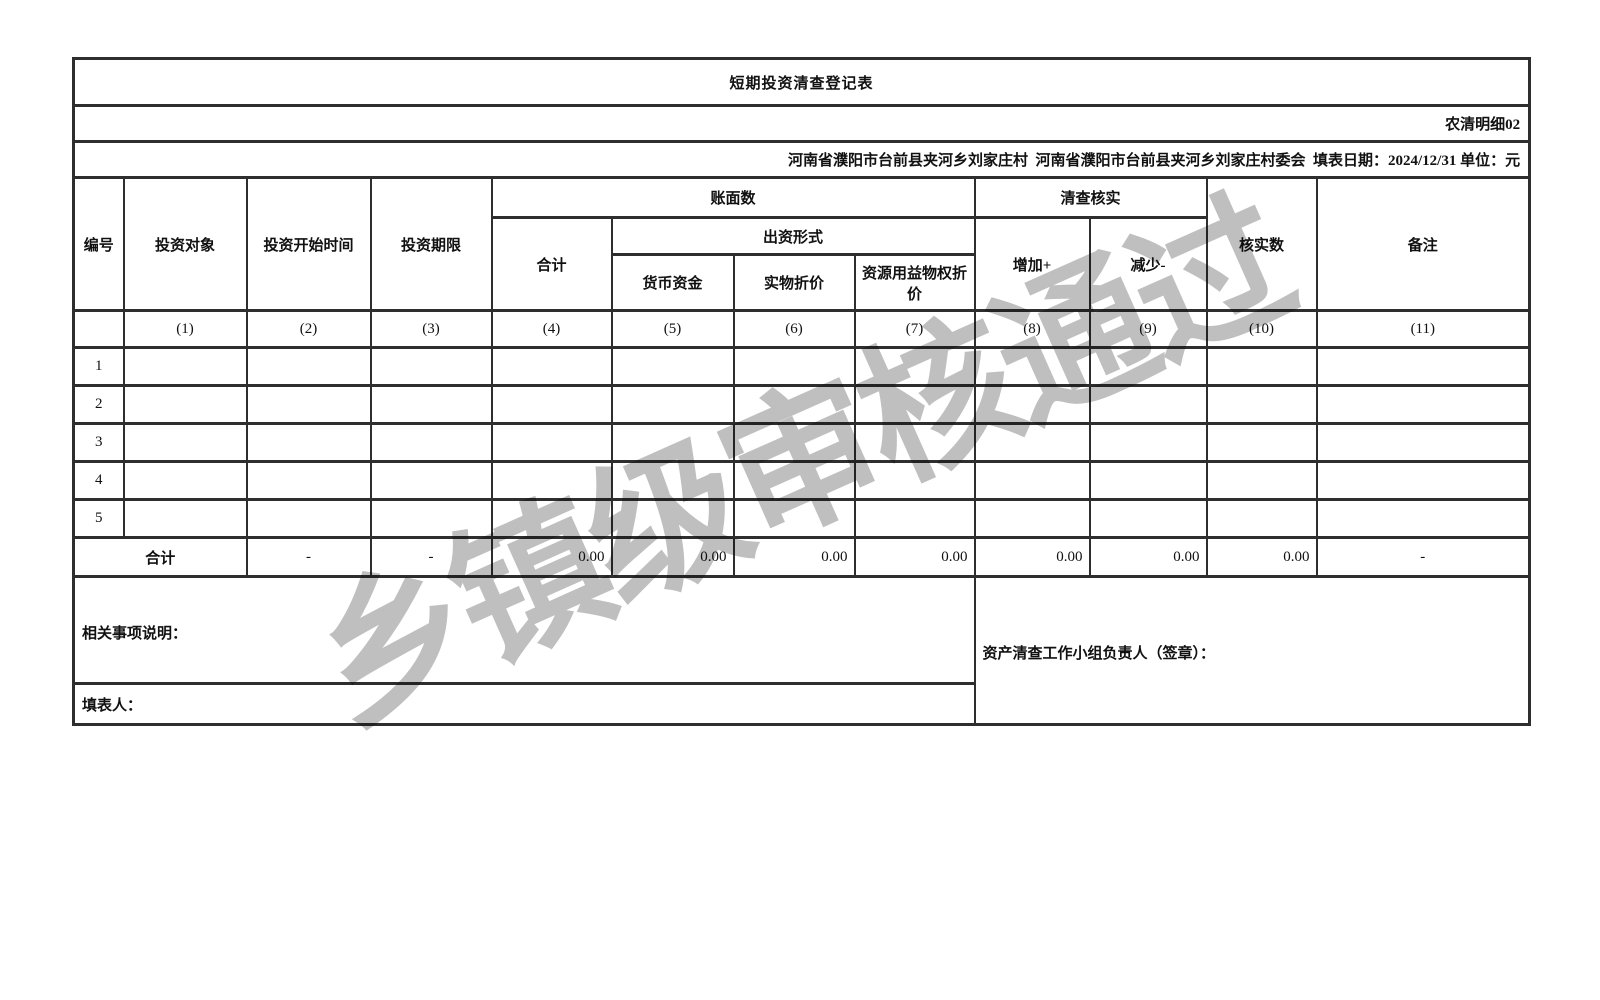 This screenshot has width=1600, height=1000. Describe the element at coordinates (1148, 264) in the screenshot. I see `col-header-decrease: 减少-` at that location.